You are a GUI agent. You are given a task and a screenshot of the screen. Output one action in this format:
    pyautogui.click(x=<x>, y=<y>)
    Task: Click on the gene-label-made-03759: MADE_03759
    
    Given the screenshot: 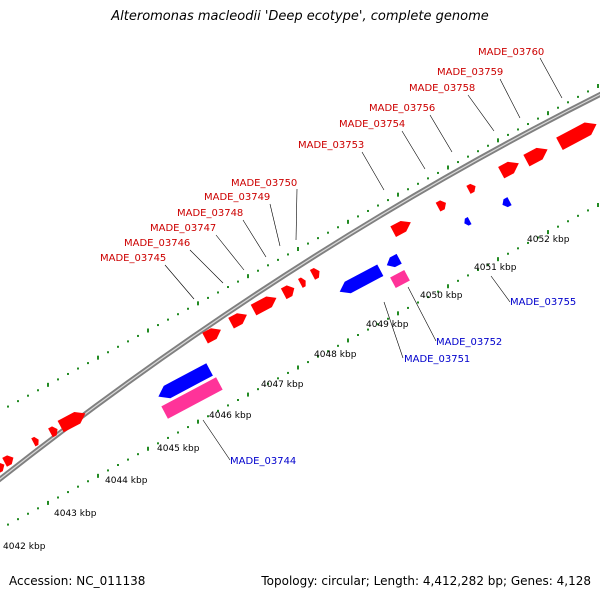 What is the action you would take?
    pyautogui.click(x=470, y=72)
    